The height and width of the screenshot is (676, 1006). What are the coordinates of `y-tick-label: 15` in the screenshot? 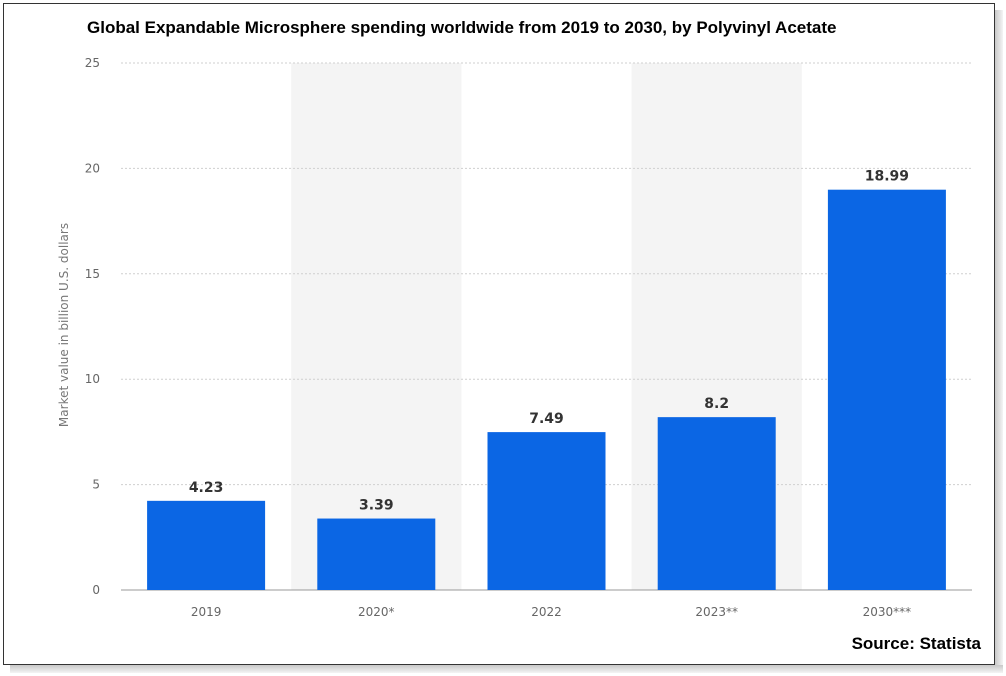 It's located at (92, 274).